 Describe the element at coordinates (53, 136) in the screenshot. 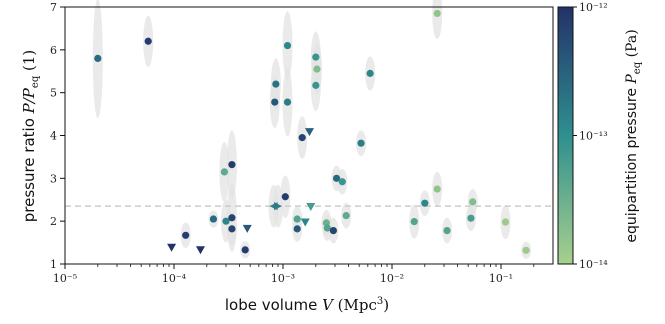

I see `y-tick-label: 4` at that location.